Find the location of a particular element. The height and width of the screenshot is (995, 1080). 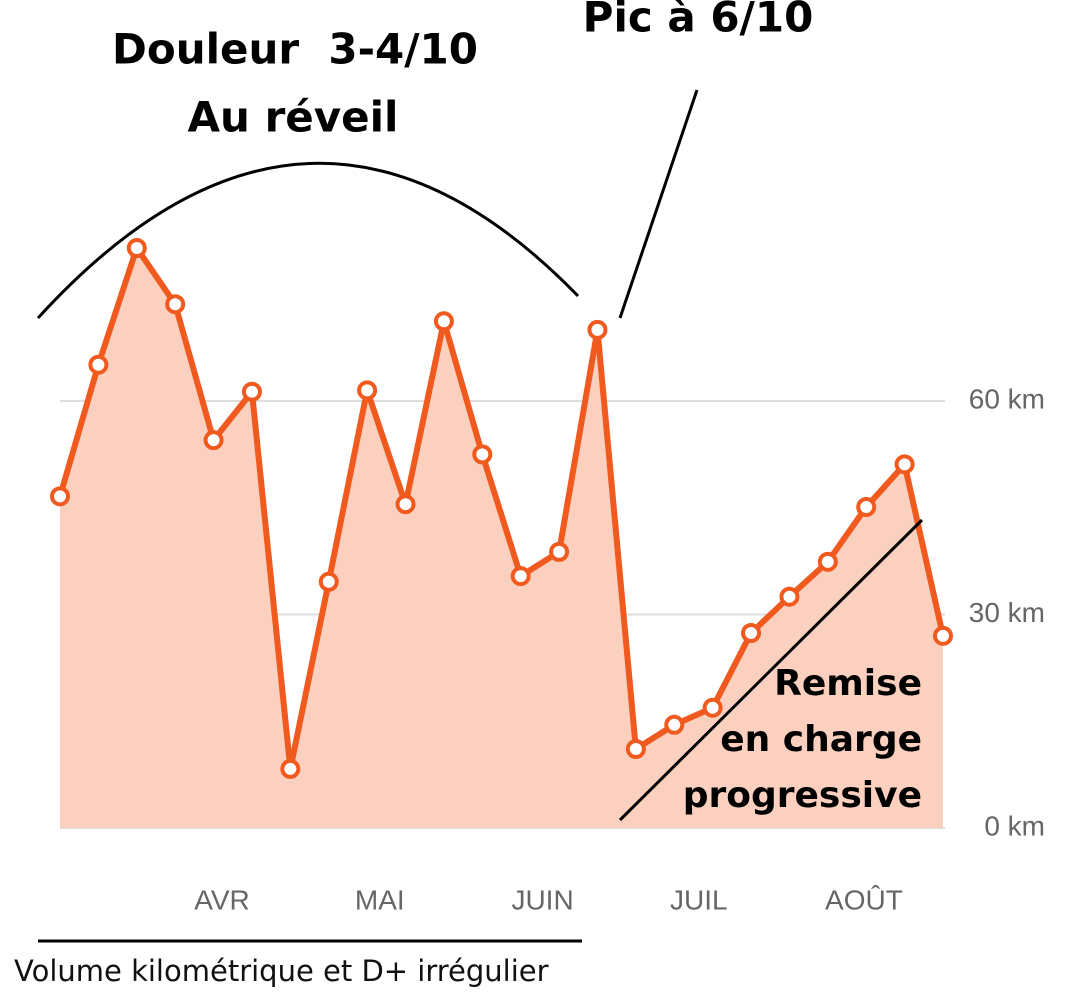

annotation: Pic à 6/10 is located at coordinates (698, 21).